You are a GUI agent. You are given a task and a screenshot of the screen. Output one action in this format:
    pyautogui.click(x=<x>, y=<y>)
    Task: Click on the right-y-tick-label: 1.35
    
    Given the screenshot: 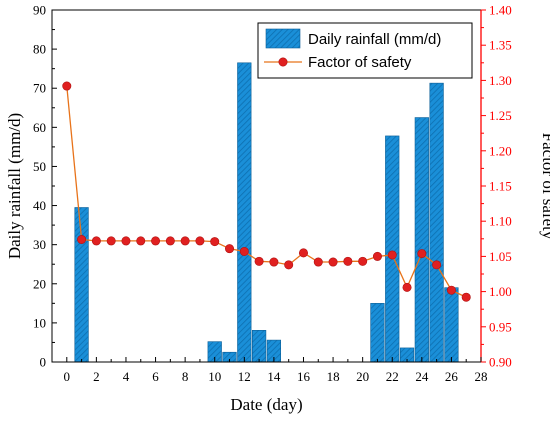 What is the action you would take?
    pyautogui.click(x=500, y=45)
    